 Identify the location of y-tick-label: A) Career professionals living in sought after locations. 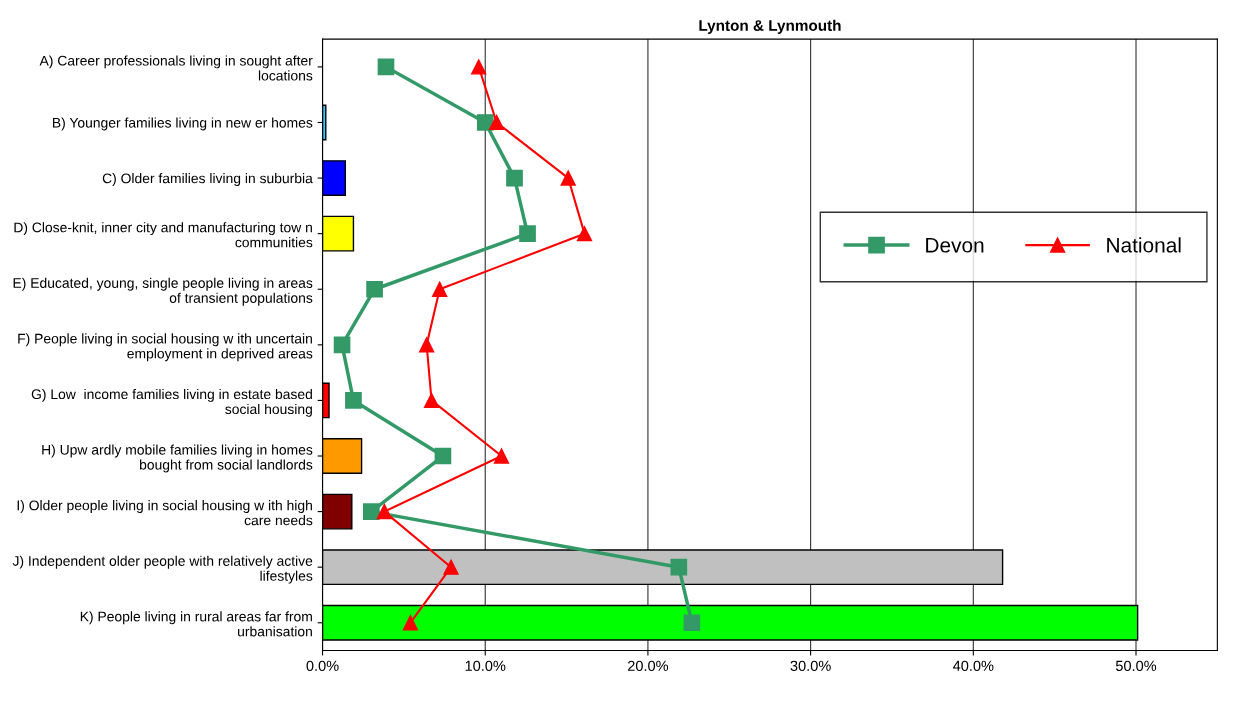
(176, 68).